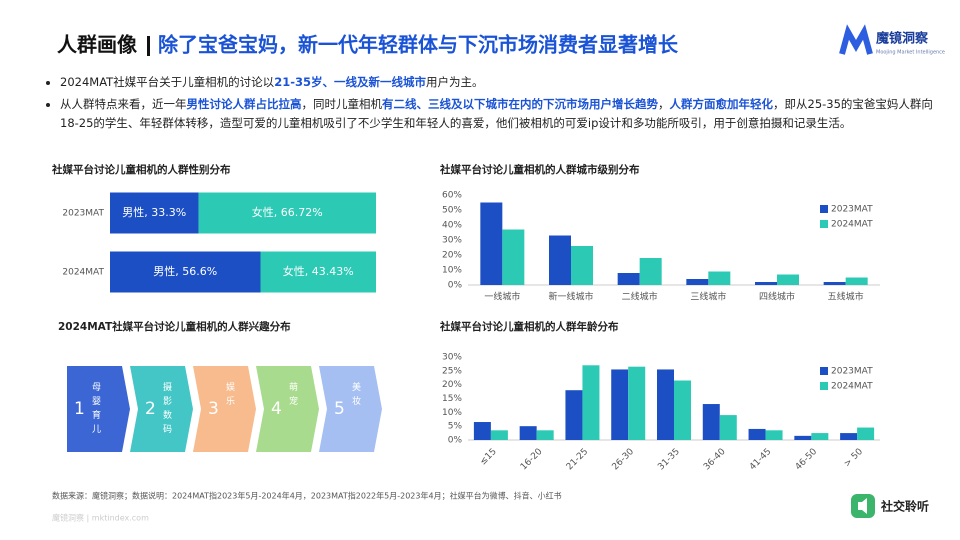 The image size is (960, 540). I want to click on logo-subtext: Moojing Market Intelligence, so click(910, 53).